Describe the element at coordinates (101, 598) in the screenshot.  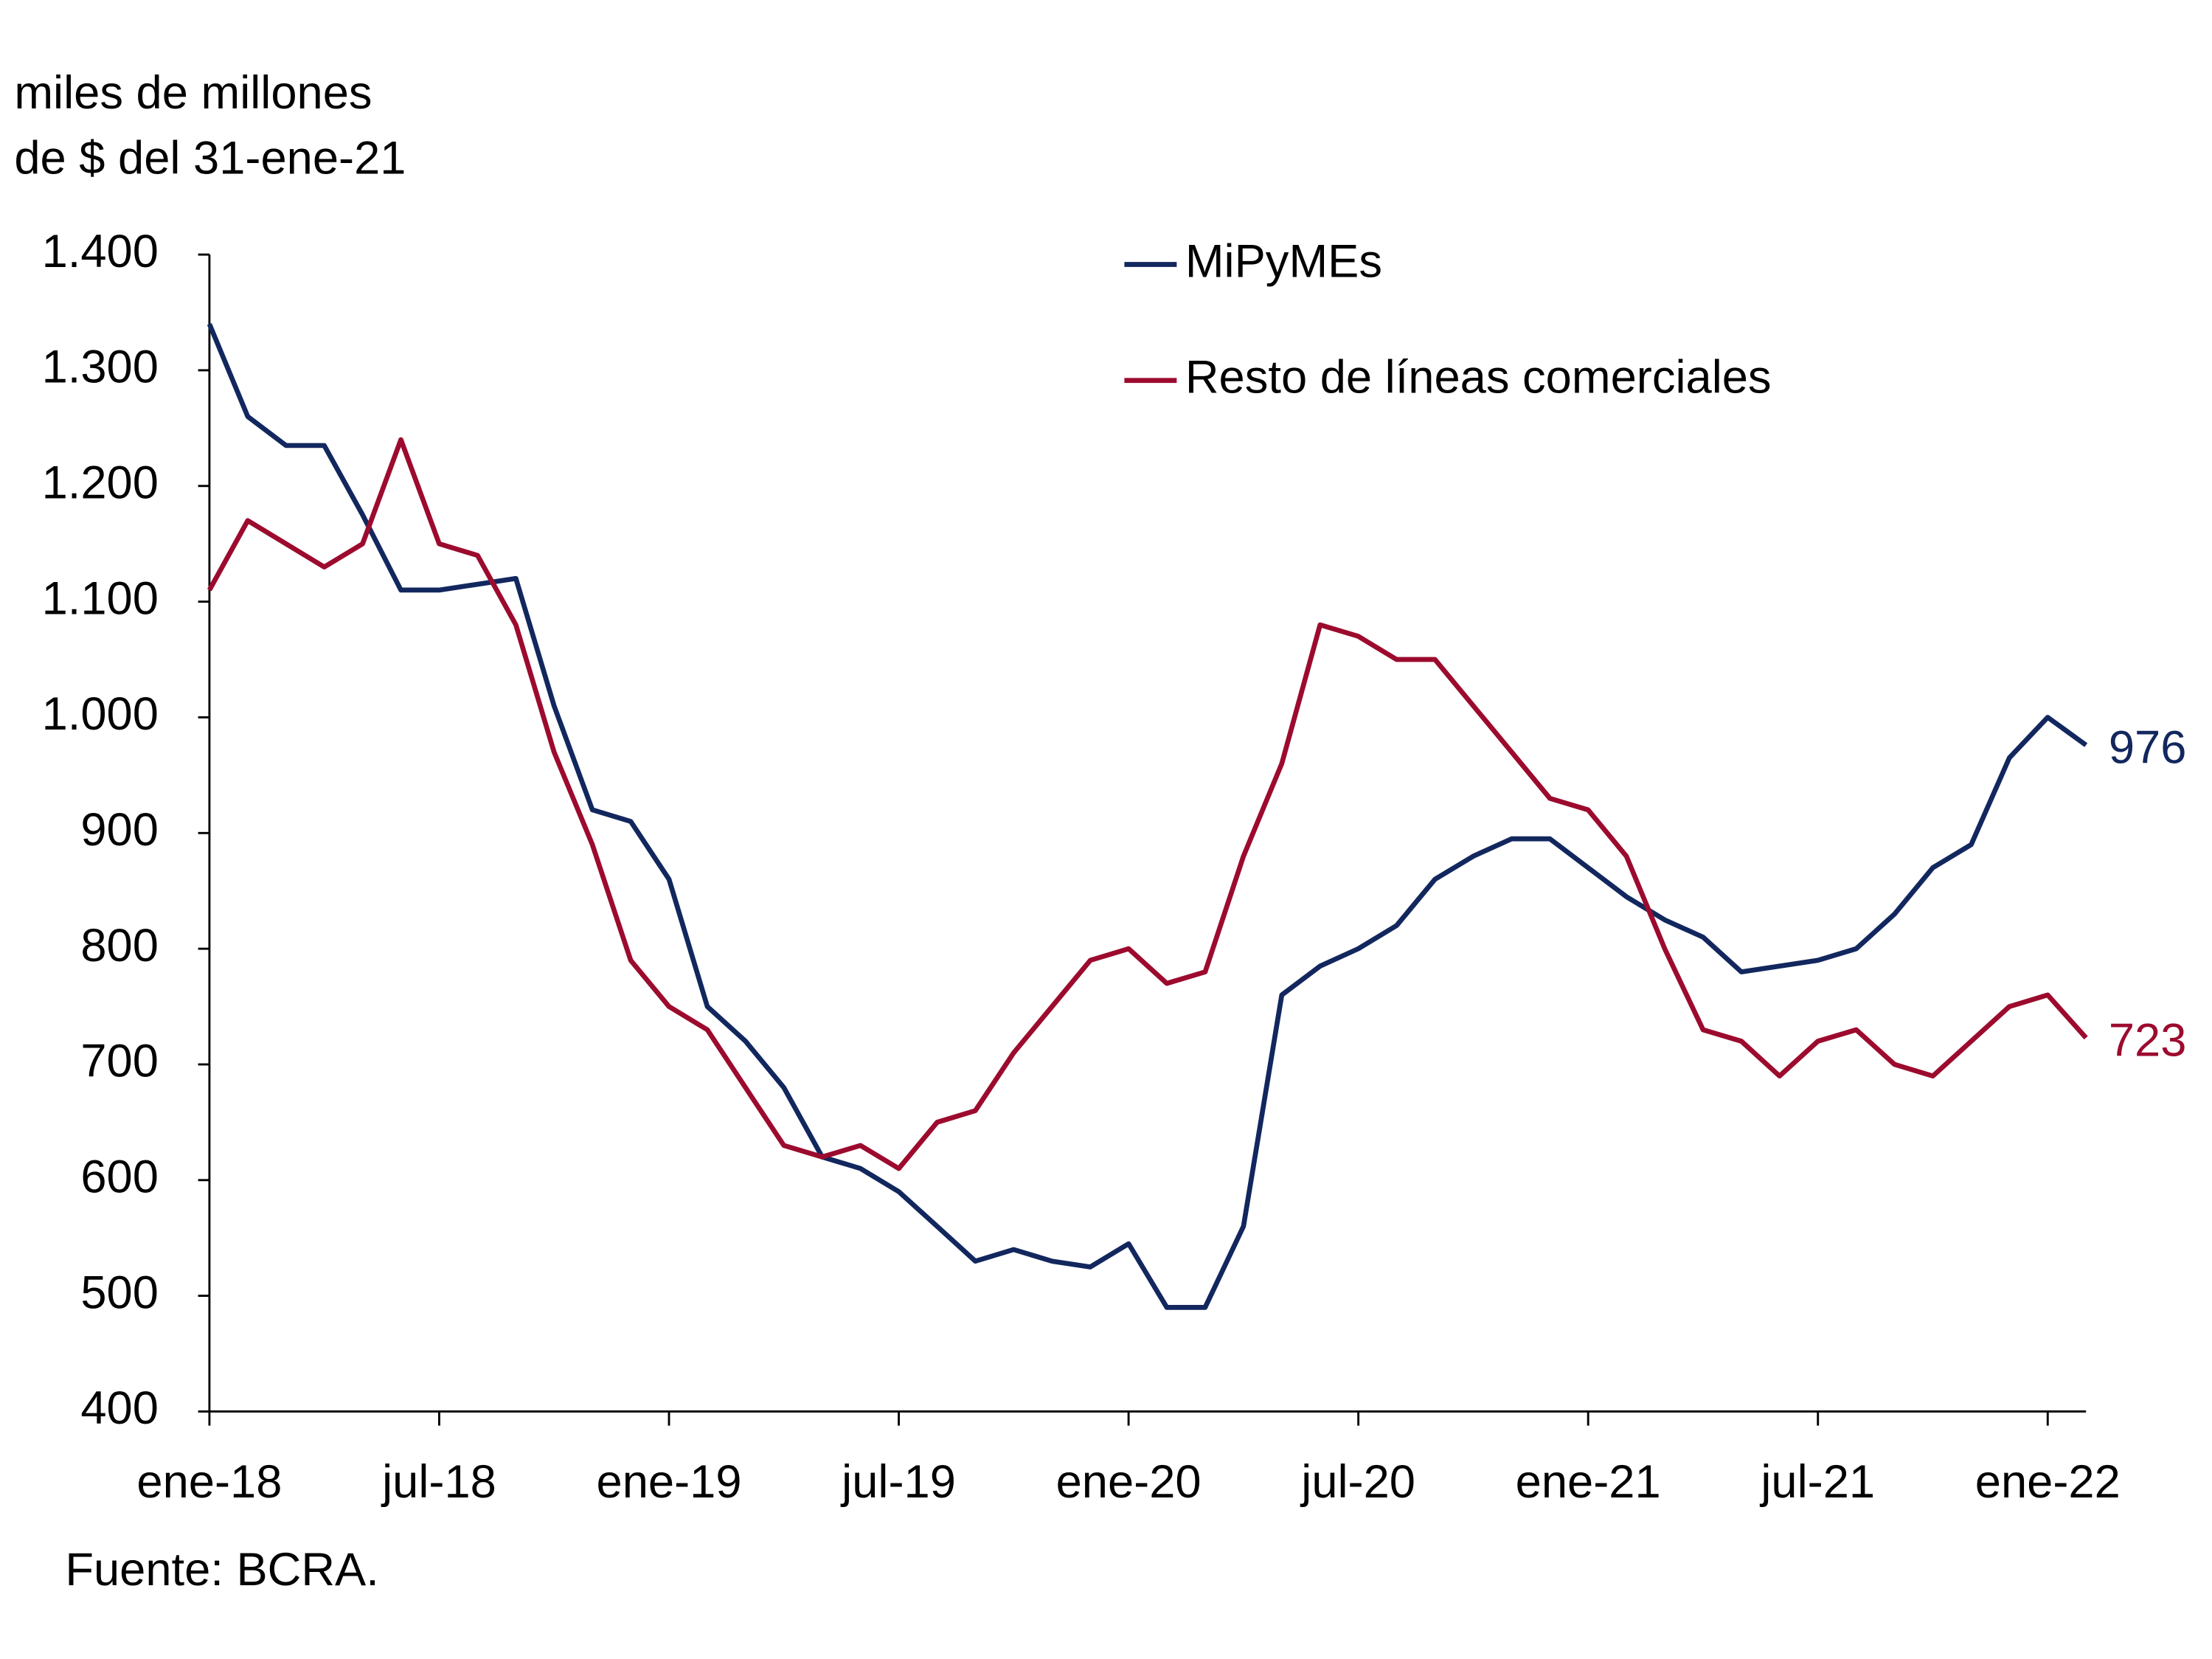
I see `y-tick-label: 1.100` at that location.